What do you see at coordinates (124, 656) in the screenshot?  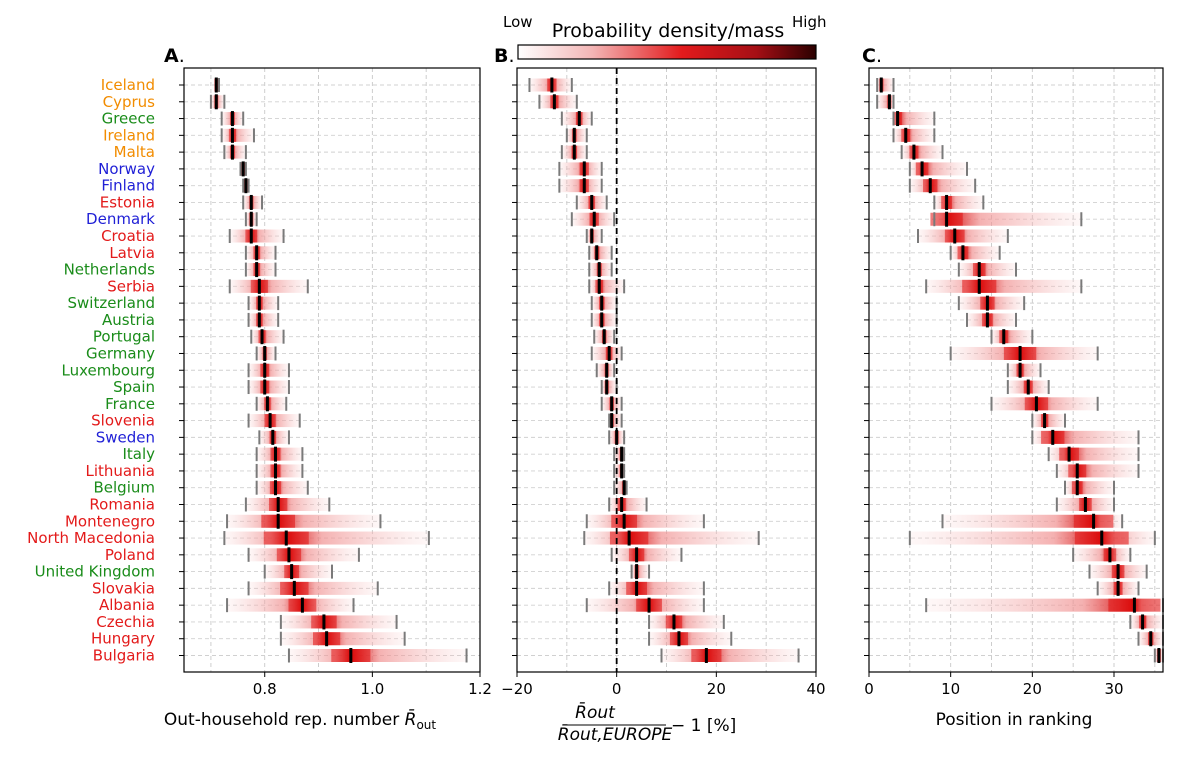 I see `country-label: Bulgaria` at bounding box center [124, 656].